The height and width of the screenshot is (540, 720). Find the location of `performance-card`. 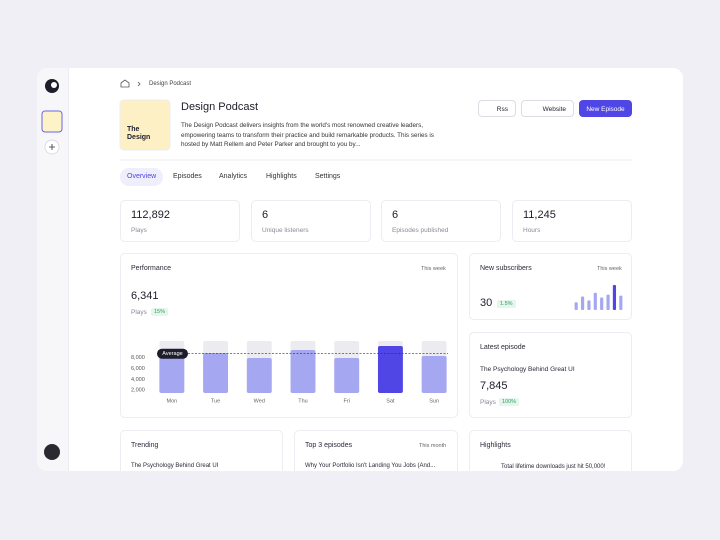

performance-card is located at coordinates (289, 335).